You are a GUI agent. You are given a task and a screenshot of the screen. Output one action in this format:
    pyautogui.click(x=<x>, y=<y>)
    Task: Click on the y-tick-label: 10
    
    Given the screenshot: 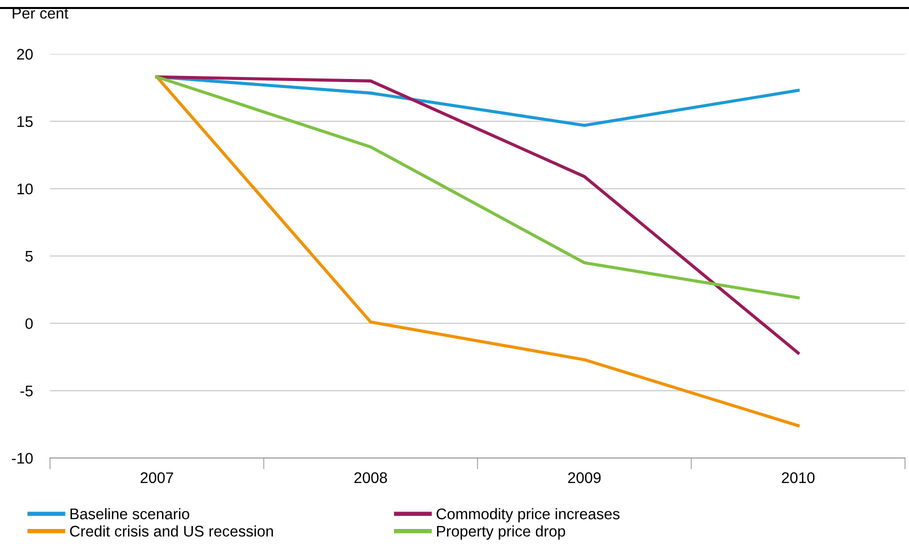 What is the action you would take?
    pyautogui.click(x=25, y=189)
    